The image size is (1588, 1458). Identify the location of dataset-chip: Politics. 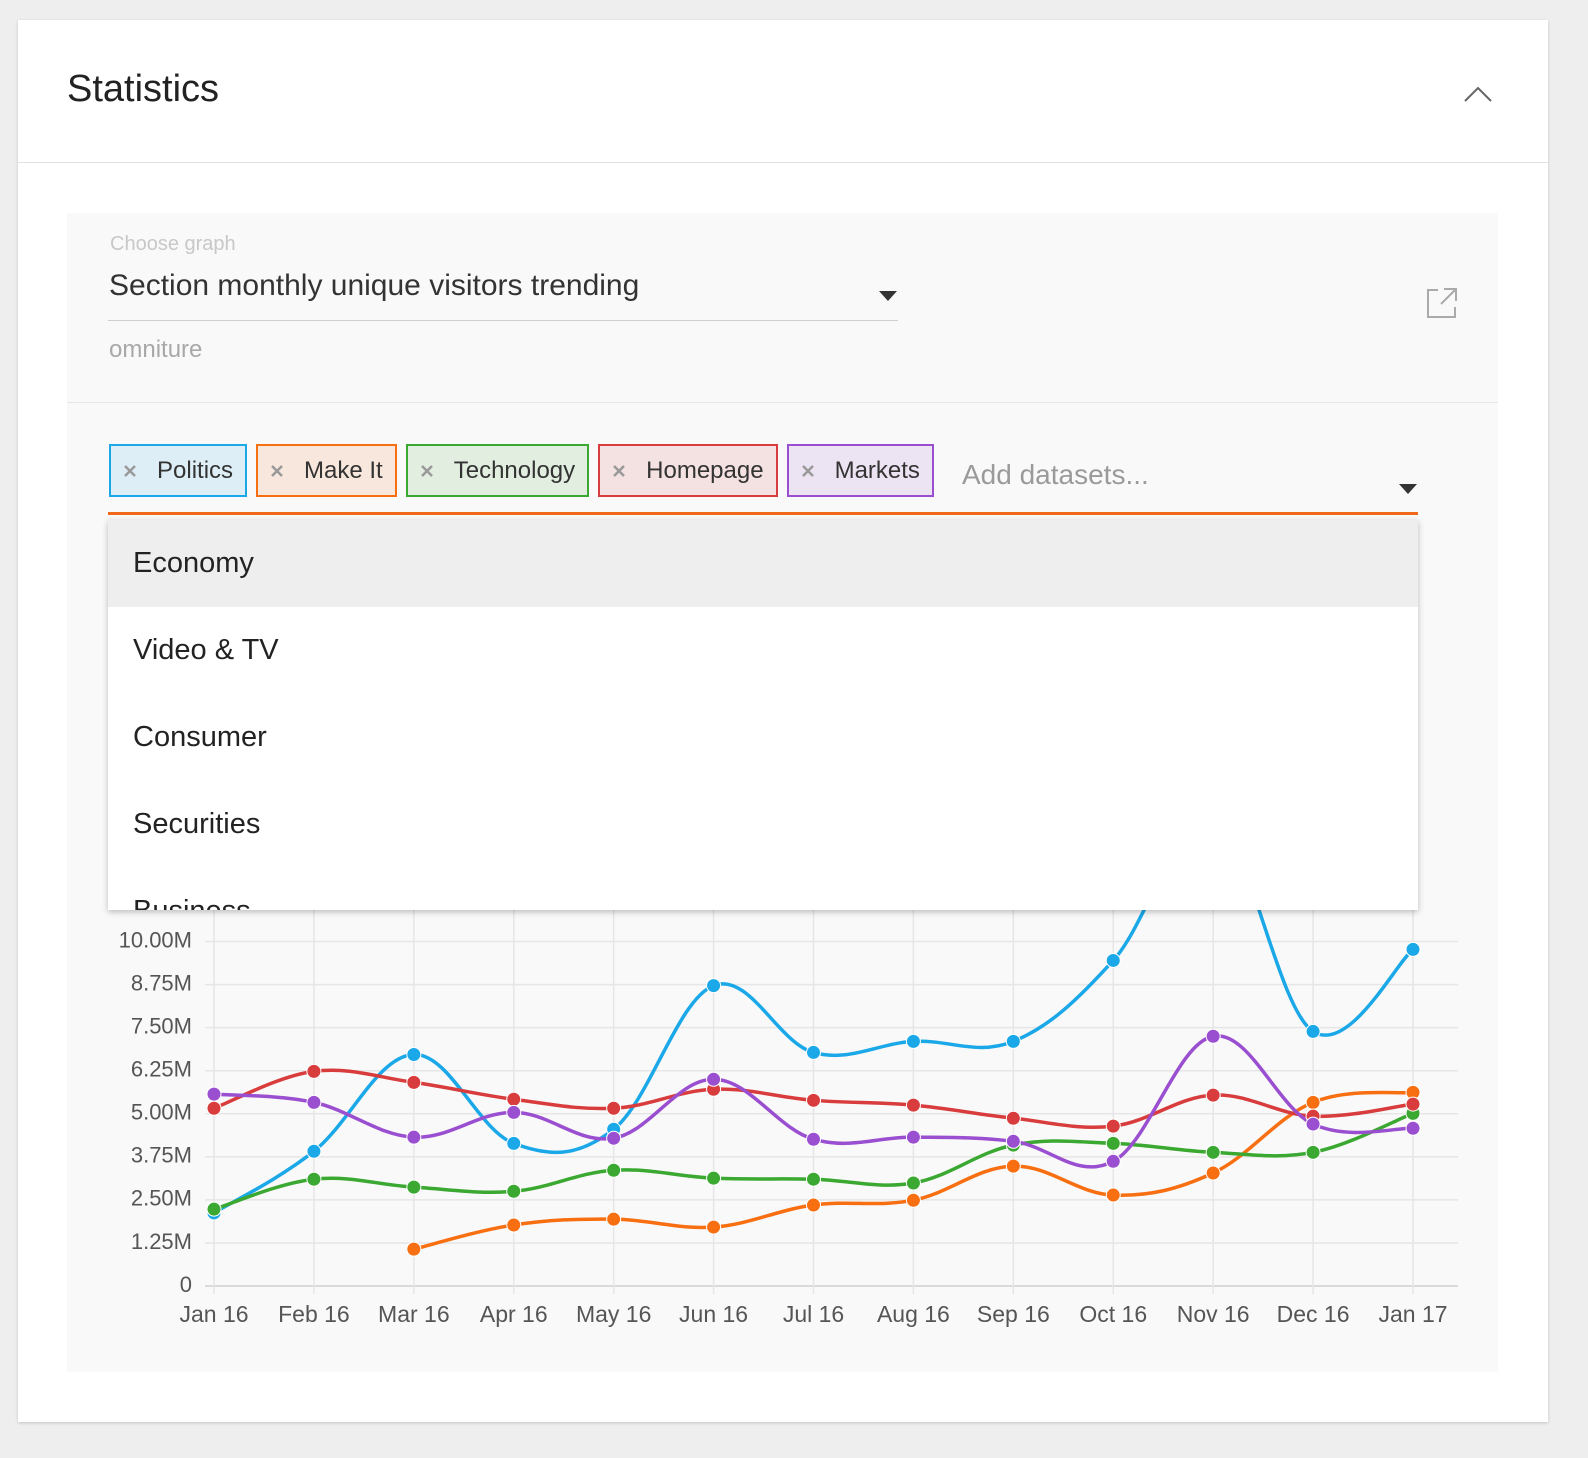
(178, 470).